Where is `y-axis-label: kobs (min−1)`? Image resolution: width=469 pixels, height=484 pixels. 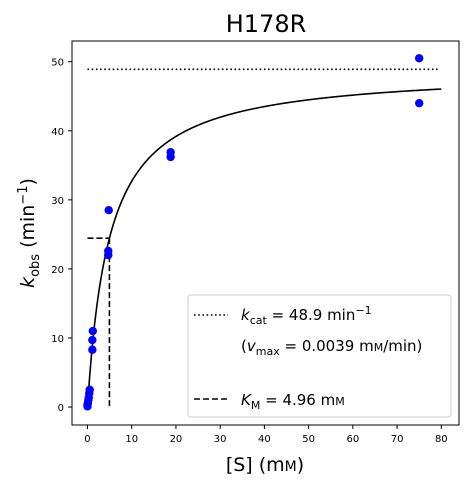 y-axis-label: kobs (min−1) is located at coordinates (29, 233).